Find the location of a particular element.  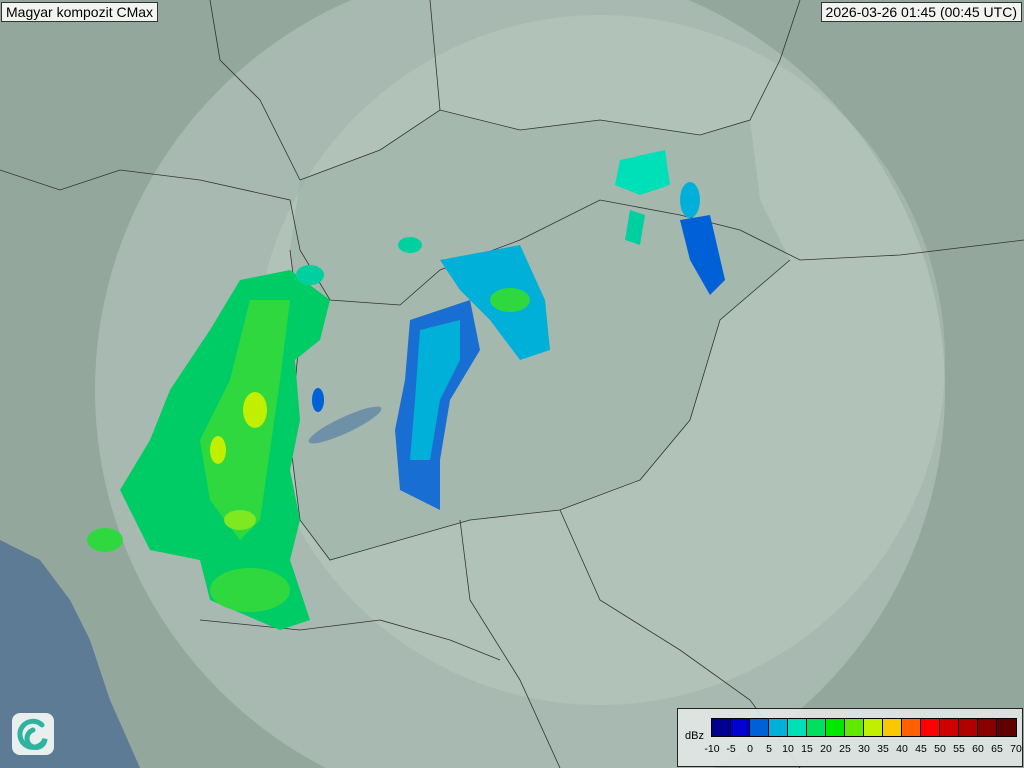

legend-tick-label: 25 is located at coordinates (845, 749).